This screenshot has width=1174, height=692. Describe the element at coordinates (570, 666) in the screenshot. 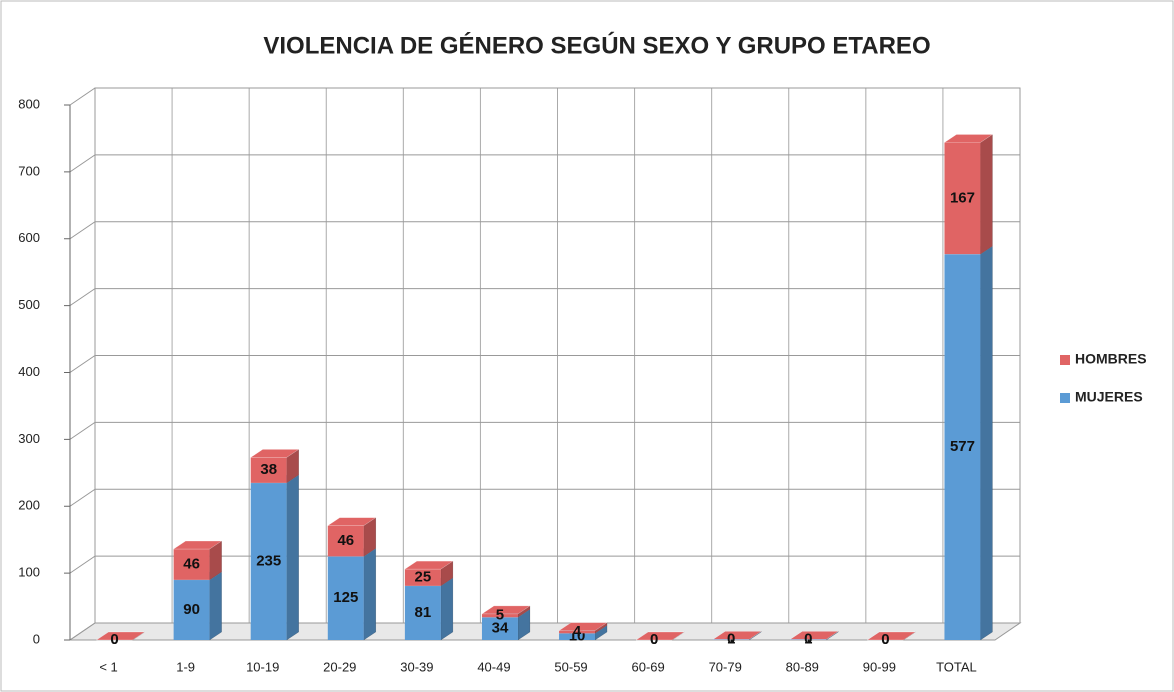

I see `x-tick-label: 50-59` at that location.